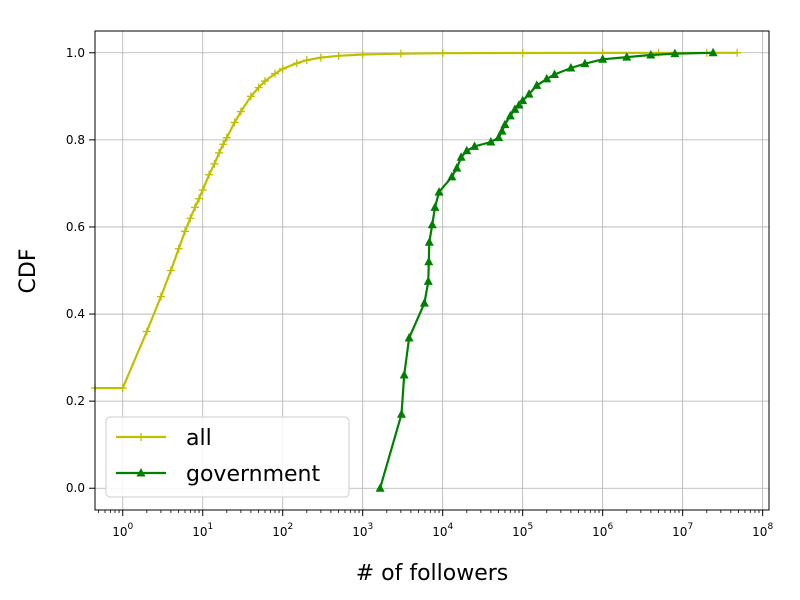  I want to click on x-tick-label-exponent: 7, so click(690, 527).